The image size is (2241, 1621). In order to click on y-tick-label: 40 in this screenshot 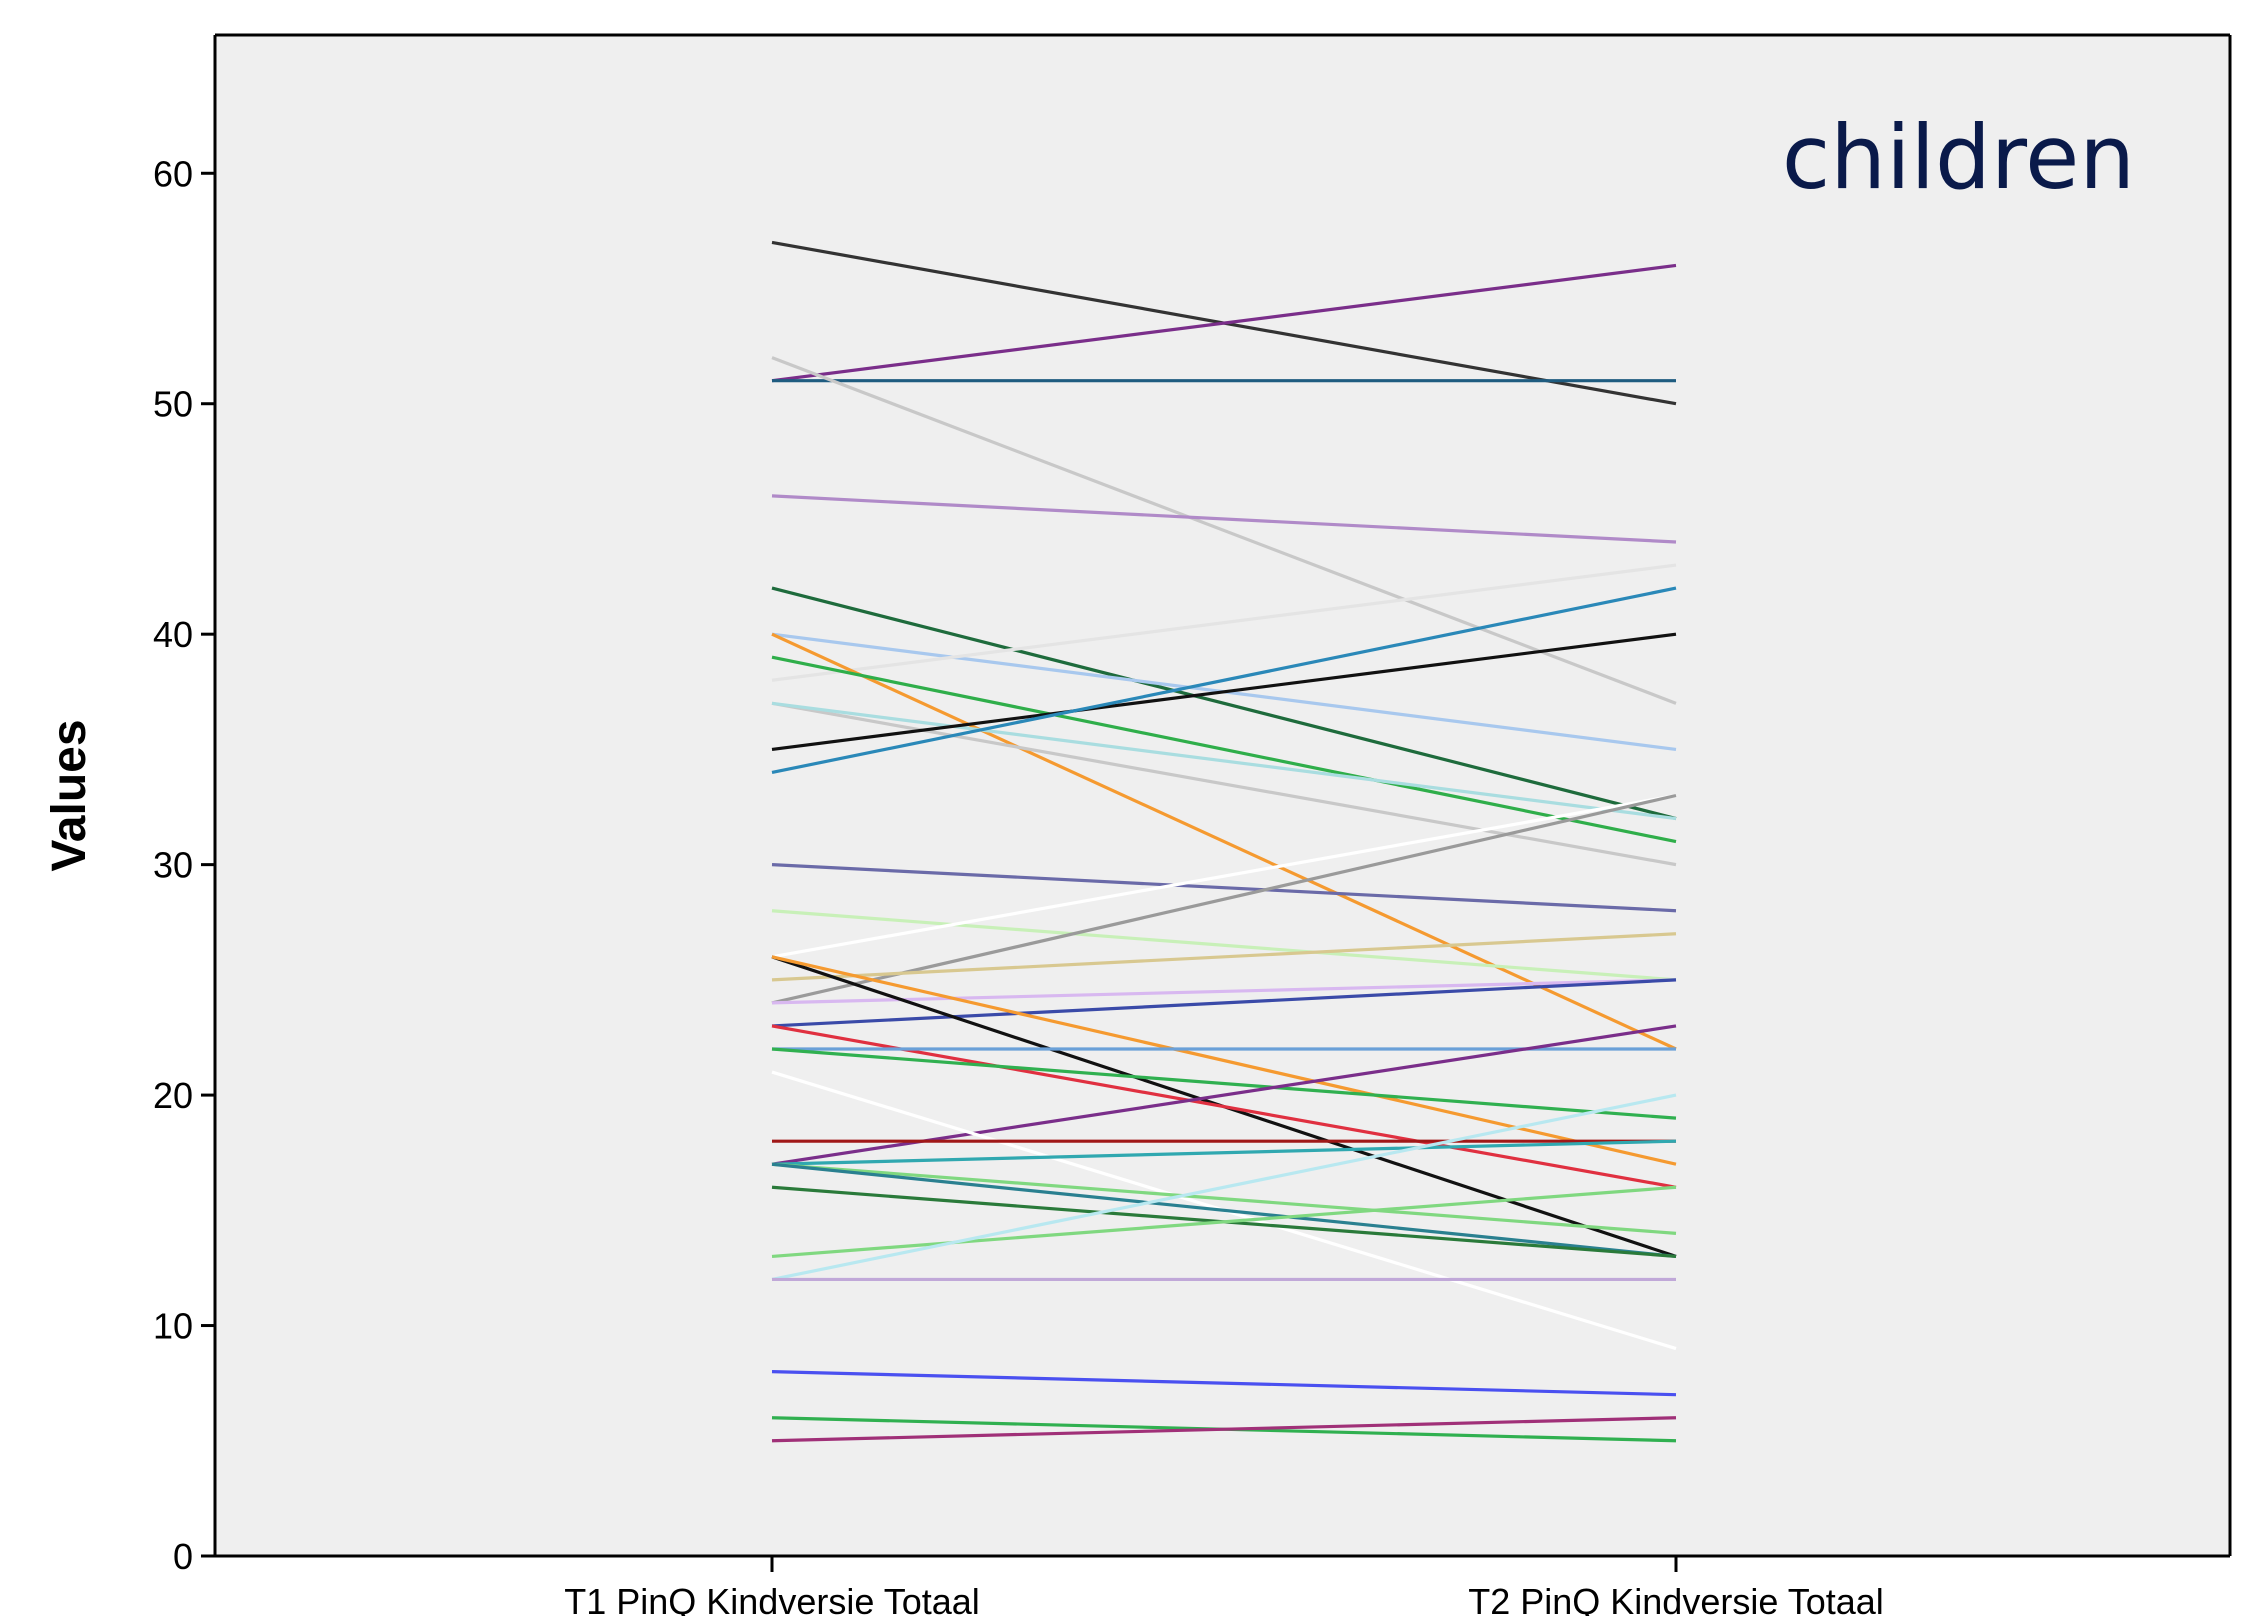, I will do `click(173, 634)`.